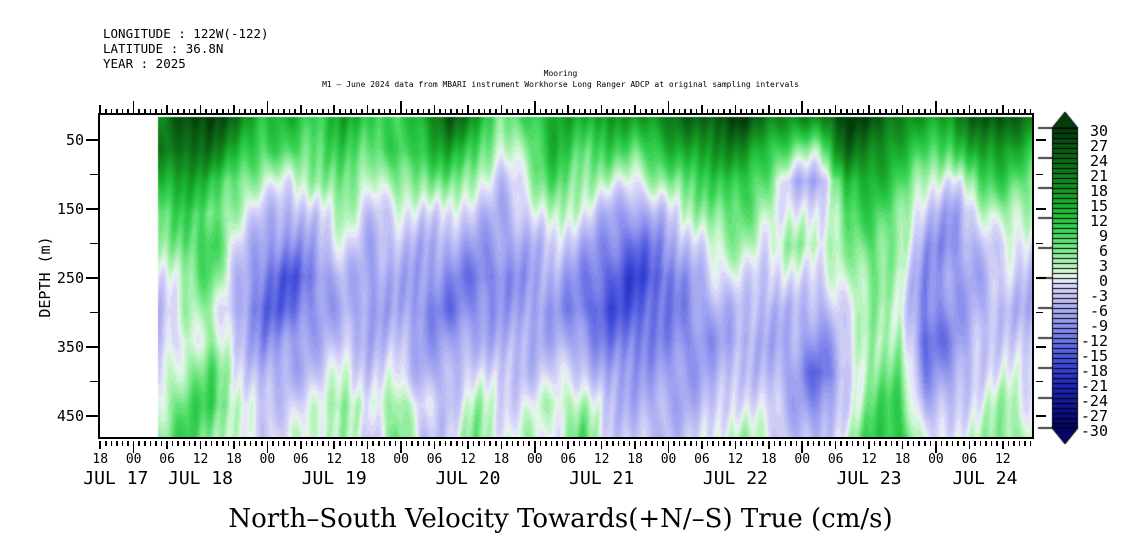  Describe the element at coordinates (133, 459) in the screenshot. I see `x-hour-label: 00` at that location.